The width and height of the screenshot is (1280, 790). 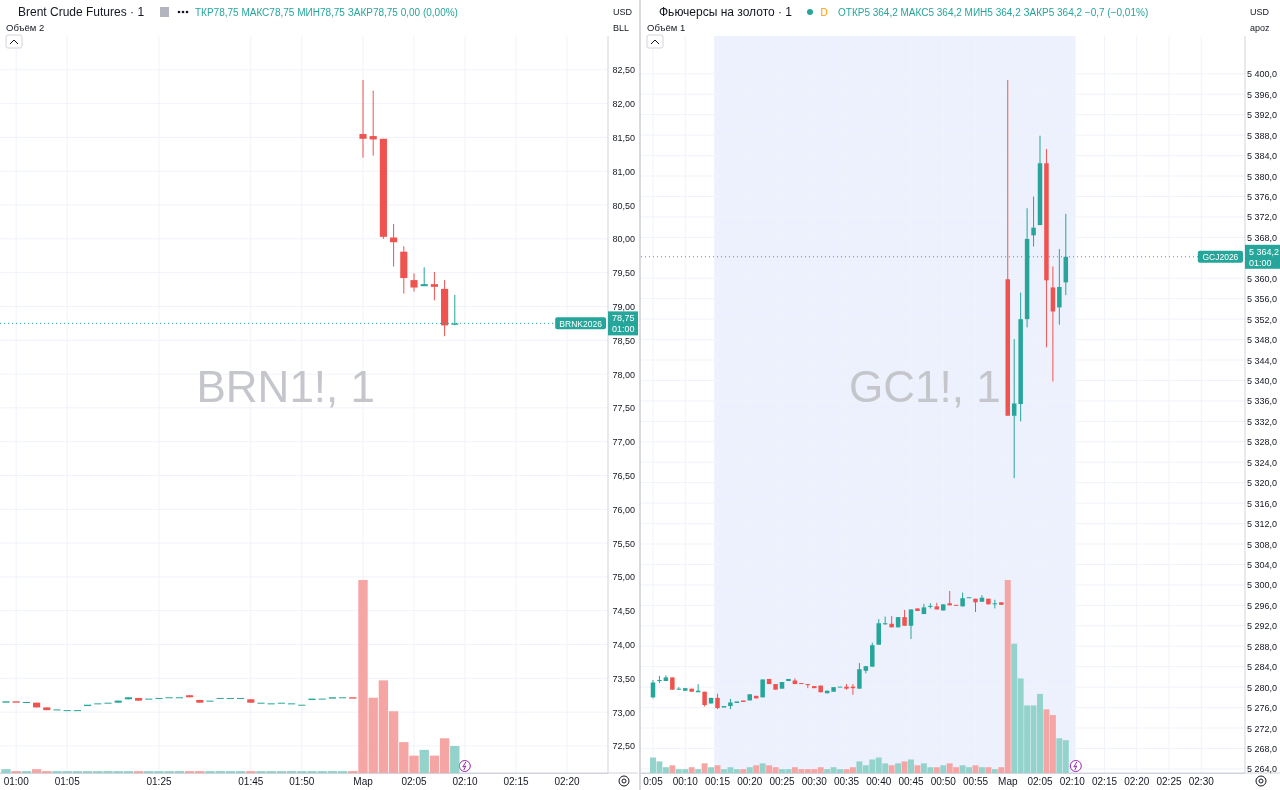 What do you see at coordinates (623, 171) in the screenshot?
I see `y-tick-label: 81,00` at bounding box center [623, 171].